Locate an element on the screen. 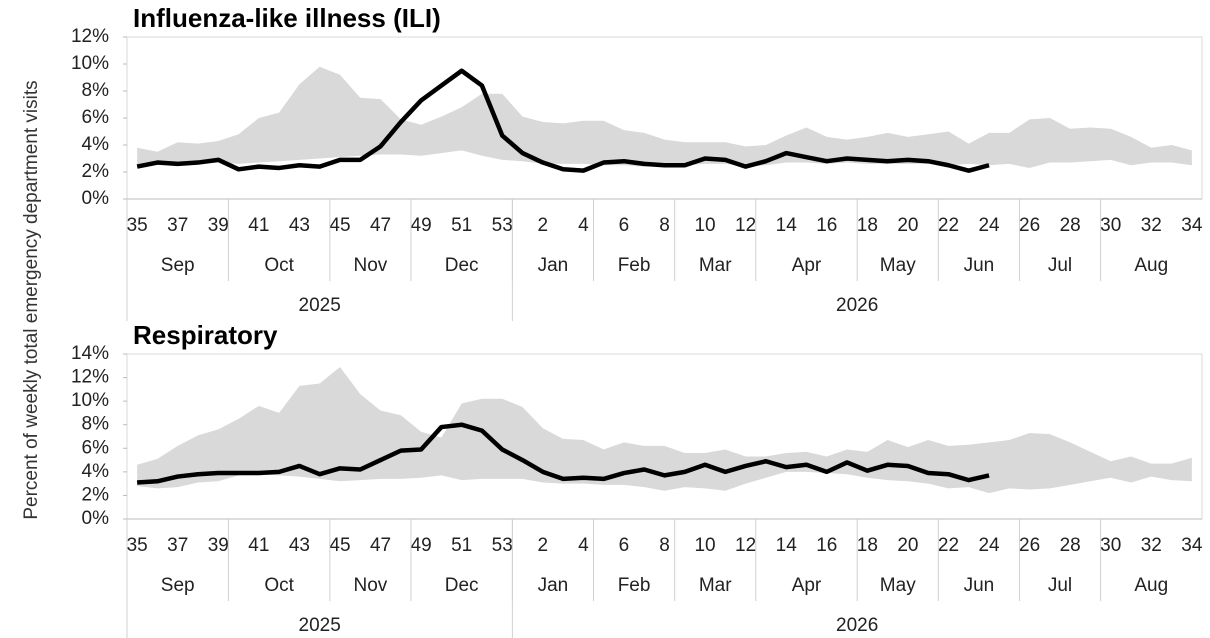 The image size is (1210, 638). chart-title: Influenza-like illness (ILI) is located at coordinates (287, 18).